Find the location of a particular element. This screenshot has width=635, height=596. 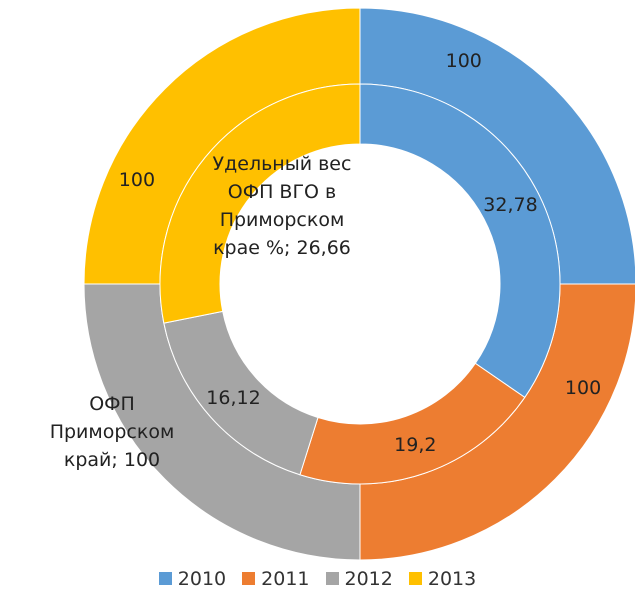

series-name: Удельный вес ОФП ВГО в Приморском крае % is located at coordinates (282, 206).